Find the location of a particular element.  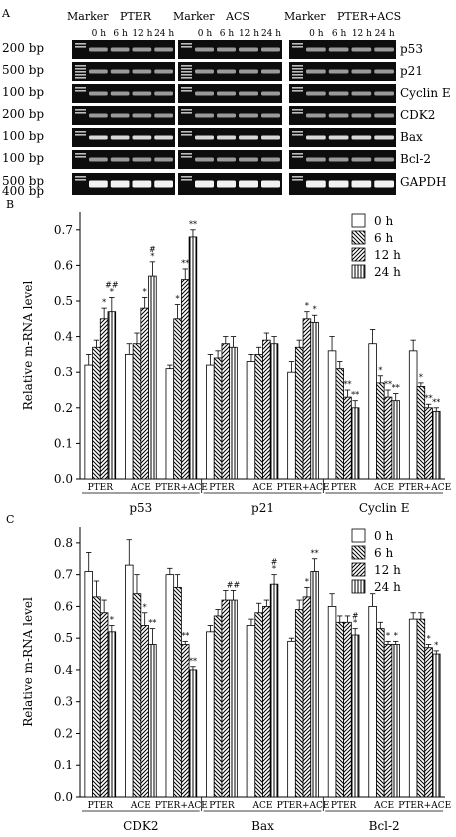

gel-lane-label: 24 h is located at coordinates (271, 34).